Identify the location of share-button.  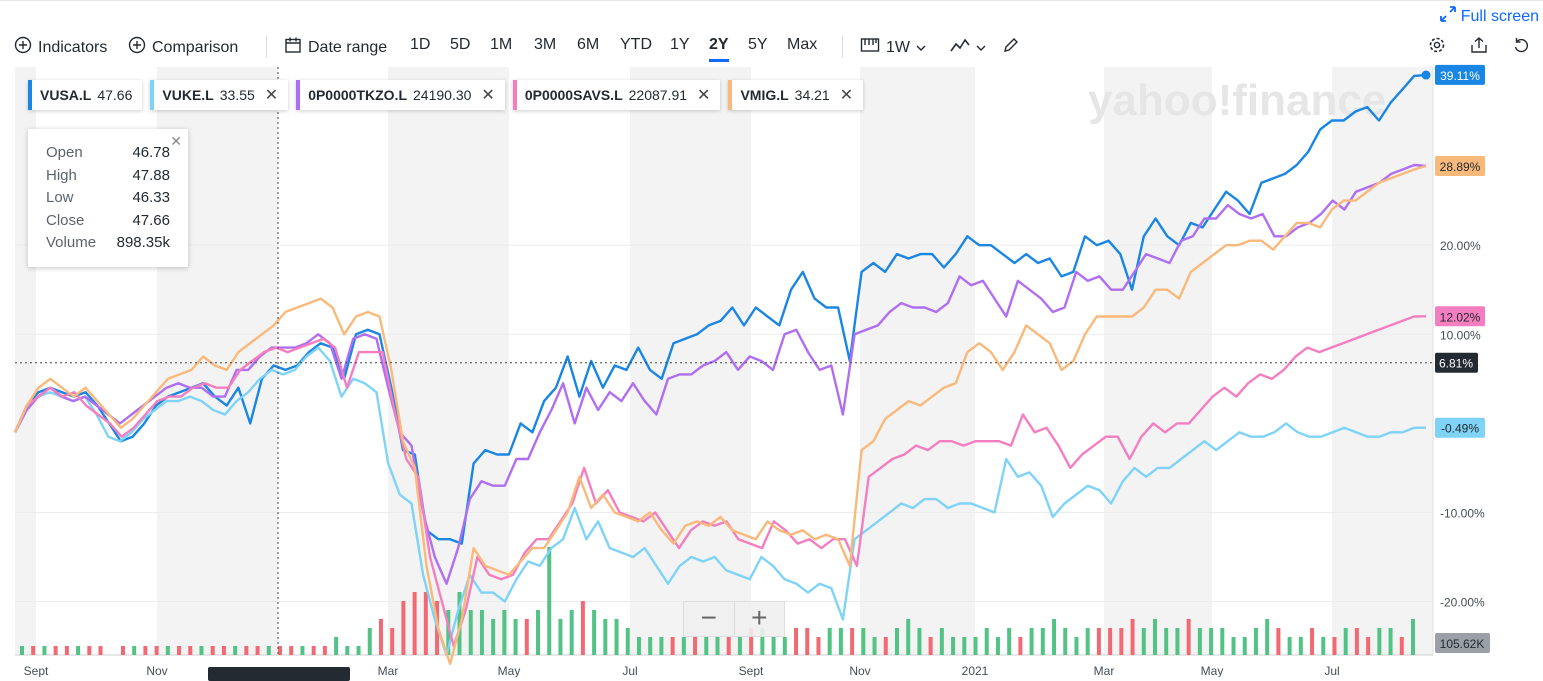
(1479, 47).